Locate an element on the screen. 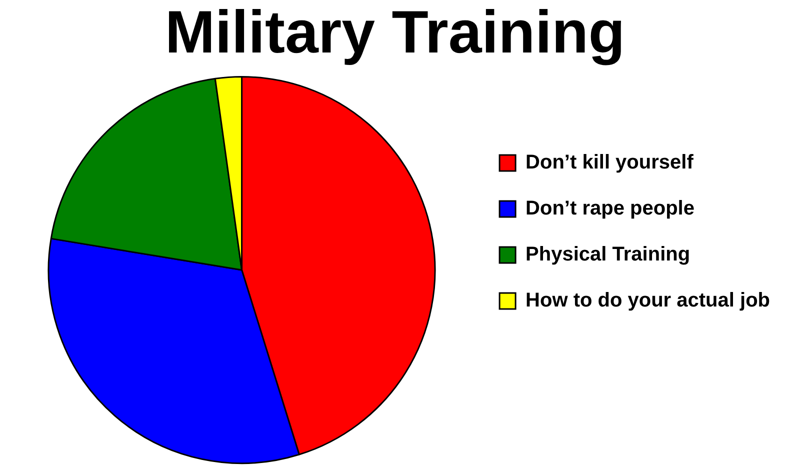 The image size is (800, 470). legend-label: Don’t kill yourself is located at coordinates (610, 163).